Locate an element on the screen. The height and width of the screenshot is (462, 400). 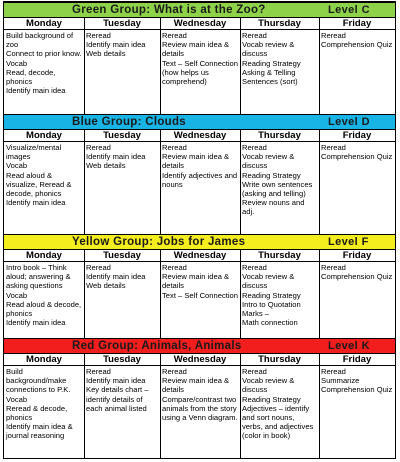
group-band-blue: Blue Group: Clouds Level D is located at coordinates (199, 122).